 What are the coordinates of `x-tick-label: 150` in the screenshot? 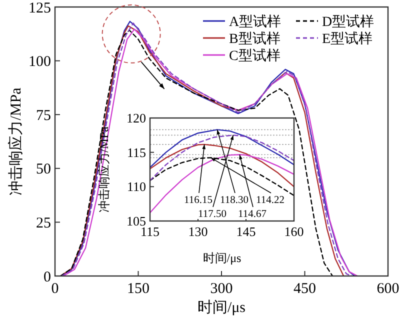 It's located at (138, 289).